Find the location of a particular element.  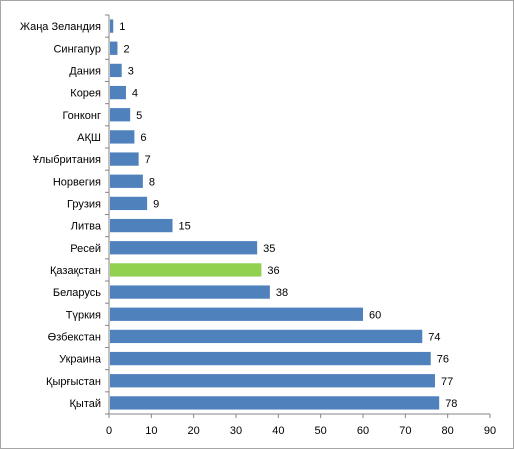

x-tick-label: 90 is located at coordinates (490, 431).